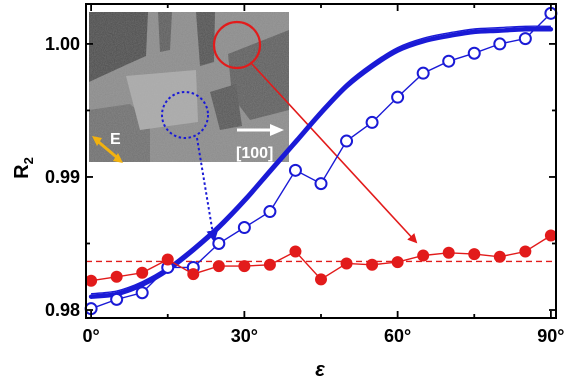  Describe the element at coordinates (334, 153) in the screenshot. I see `red-connector-arrow` at that location.